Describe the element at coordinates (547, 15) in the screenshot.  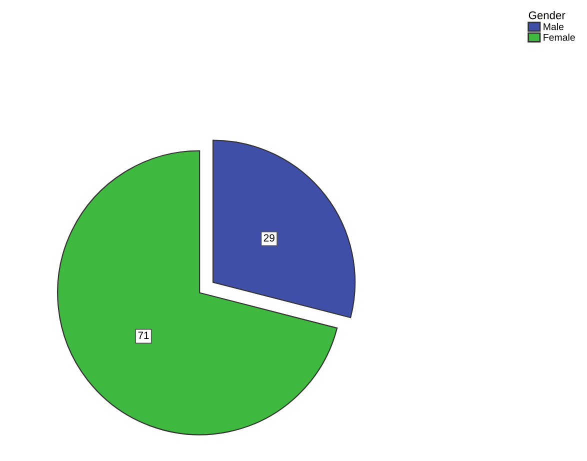
I see `legend-title: Gender` at that location.